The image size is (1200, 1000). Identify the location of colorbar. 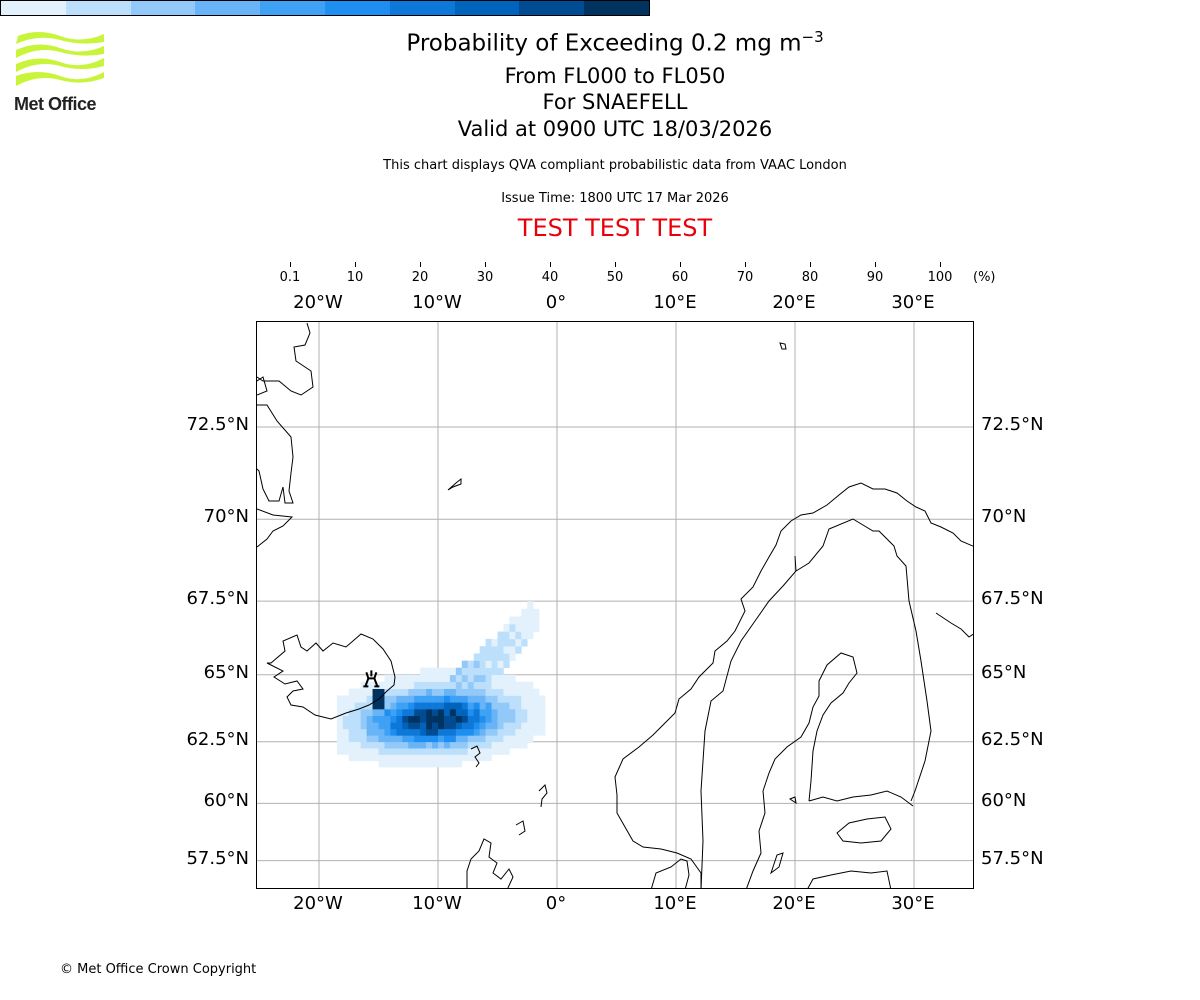
(325, 8).